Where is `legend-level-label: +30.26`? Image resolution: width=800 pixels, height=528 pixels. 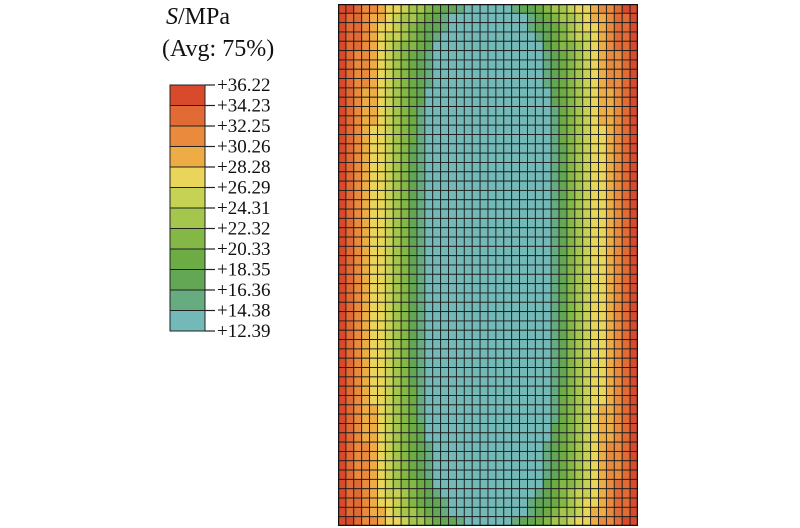
legend-level-label: +30.26 is located at coordinates (243, 147).